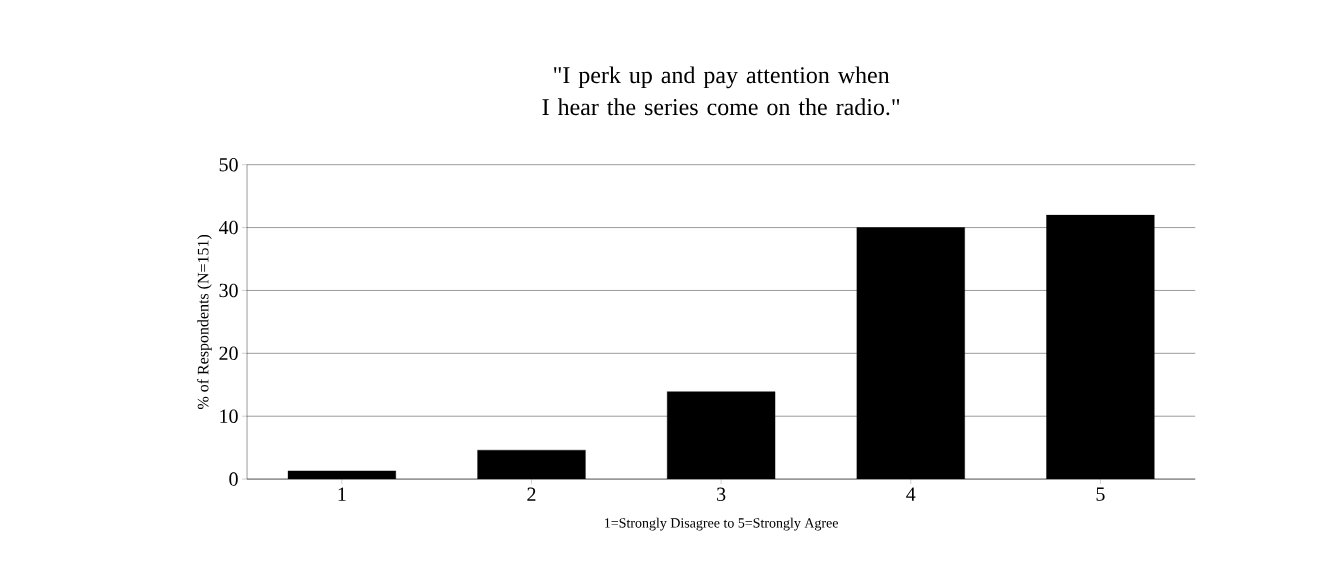  What do you see at coordinates (911, 494) in the screenshot?
I see `x-tick-label: 4` at bounding box center [911, 494].